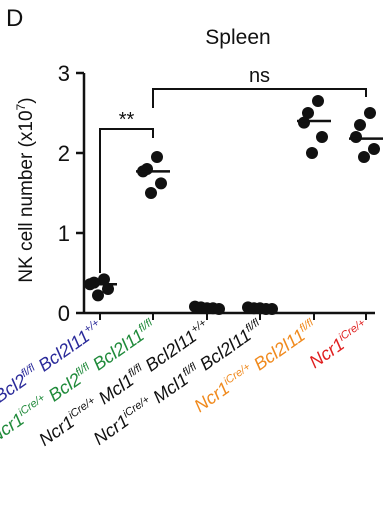 The image size is (385, 525). What do you see at coordinates (237, 37) in the screenshot?
I see `chart-title: Spleen` at bounding box center [237, 37].